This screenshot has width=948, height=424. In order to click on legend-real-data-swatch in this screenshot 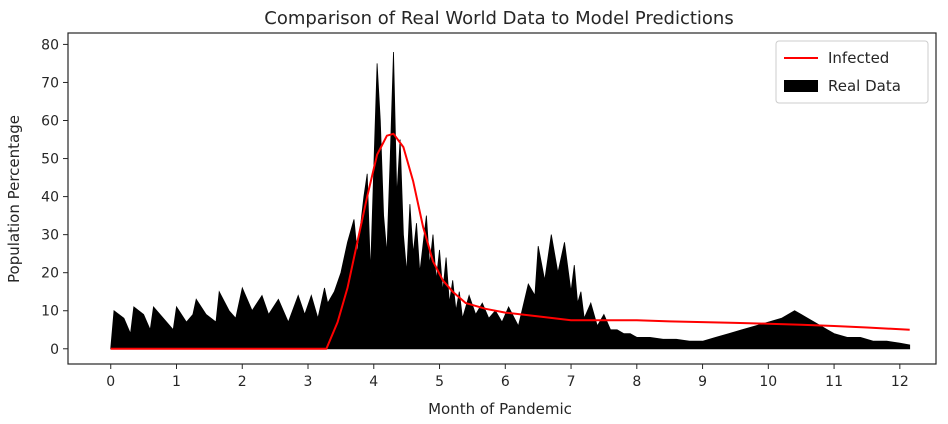, I will do `click(801, 86)`.